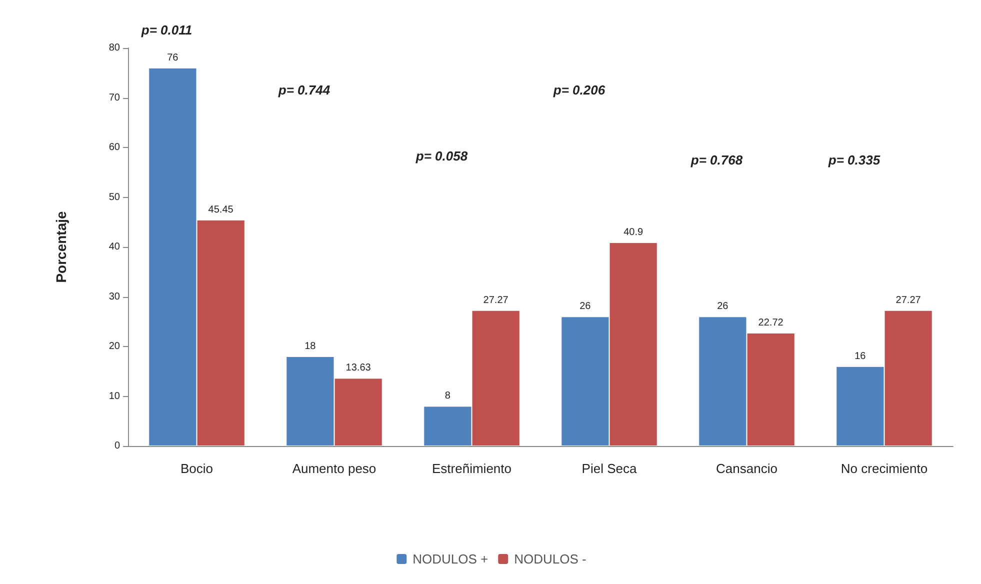 The width and height of the screenshot is (981, 584). I want to click on x-tick-label: No crecimiento, so click(884, 468).